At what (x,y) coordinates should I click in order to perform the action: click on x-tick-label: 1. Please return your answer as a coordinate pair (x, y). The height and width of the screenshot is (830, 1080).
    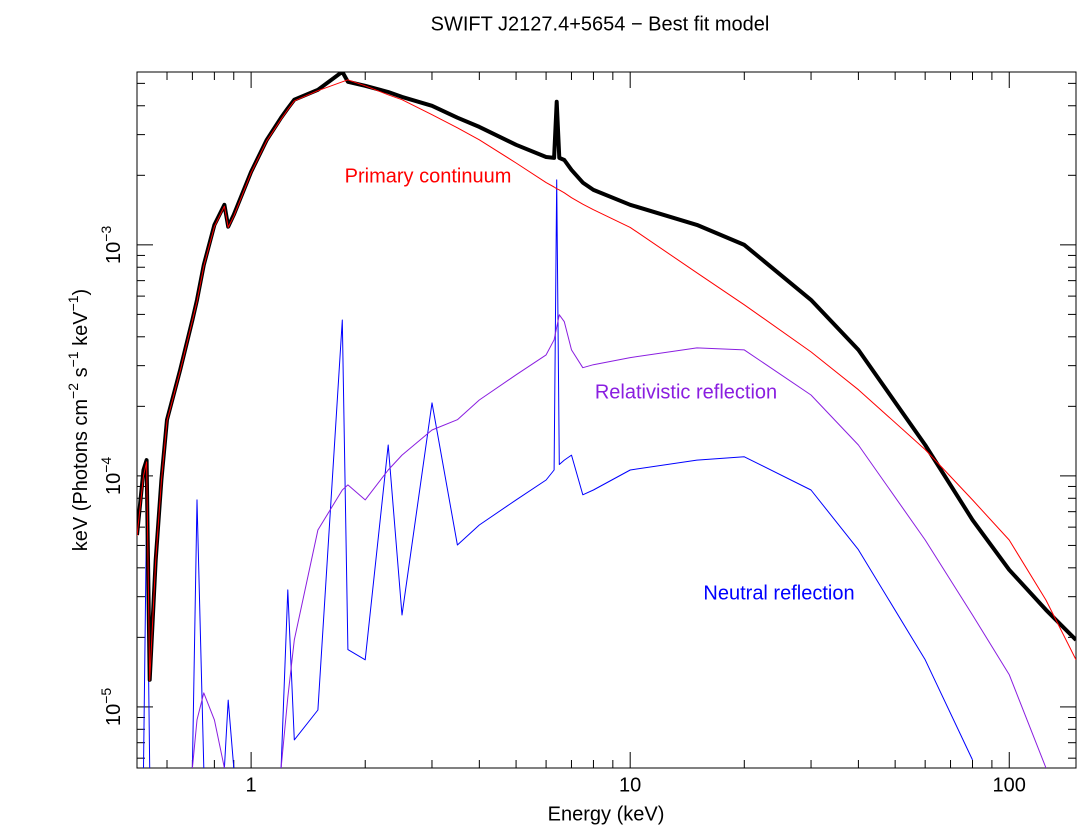
    Looking at the image, I should click on (251, 785).